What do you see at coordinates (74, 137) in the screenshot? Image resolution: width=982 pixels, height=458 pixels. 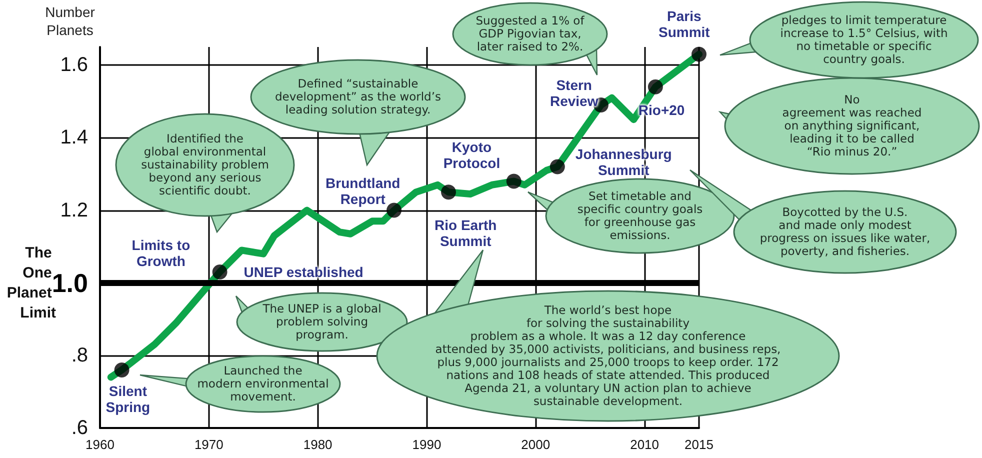 I see `y-tick-label: 1.4` at bounding box center [74, 137].